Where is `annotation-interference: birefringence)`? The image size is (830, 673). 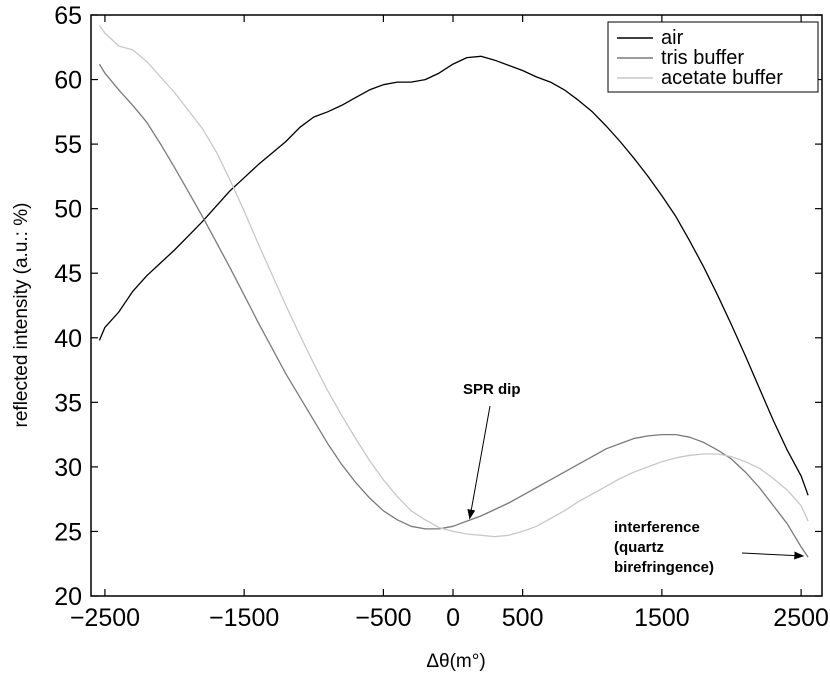 annotation-interference: birefringence) is located at coordinates (664, 567).